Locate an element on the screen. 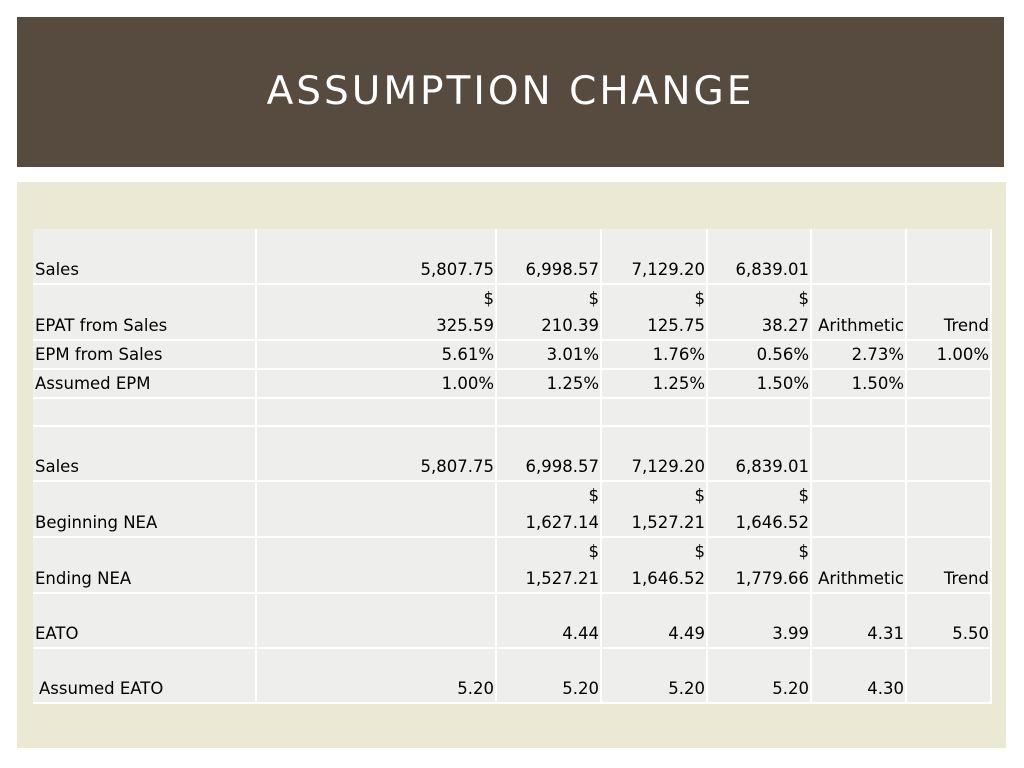  table-row: EATO 4.44 4.49 3.99 4.31 5.50 is located at coordinates (512, 621).